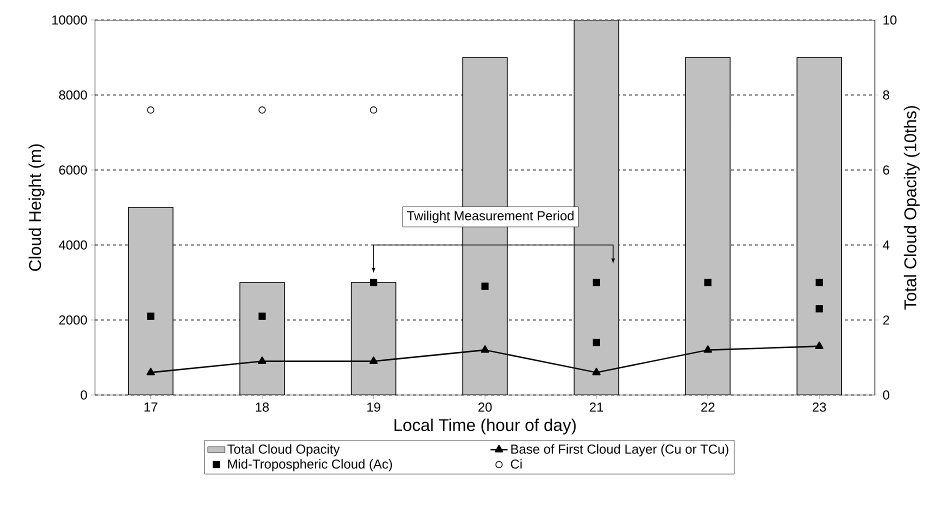 The width and height of the screenshot is (939, 528). I want to click on legend-label: Total Cloud Opacity, so click(283, 450).